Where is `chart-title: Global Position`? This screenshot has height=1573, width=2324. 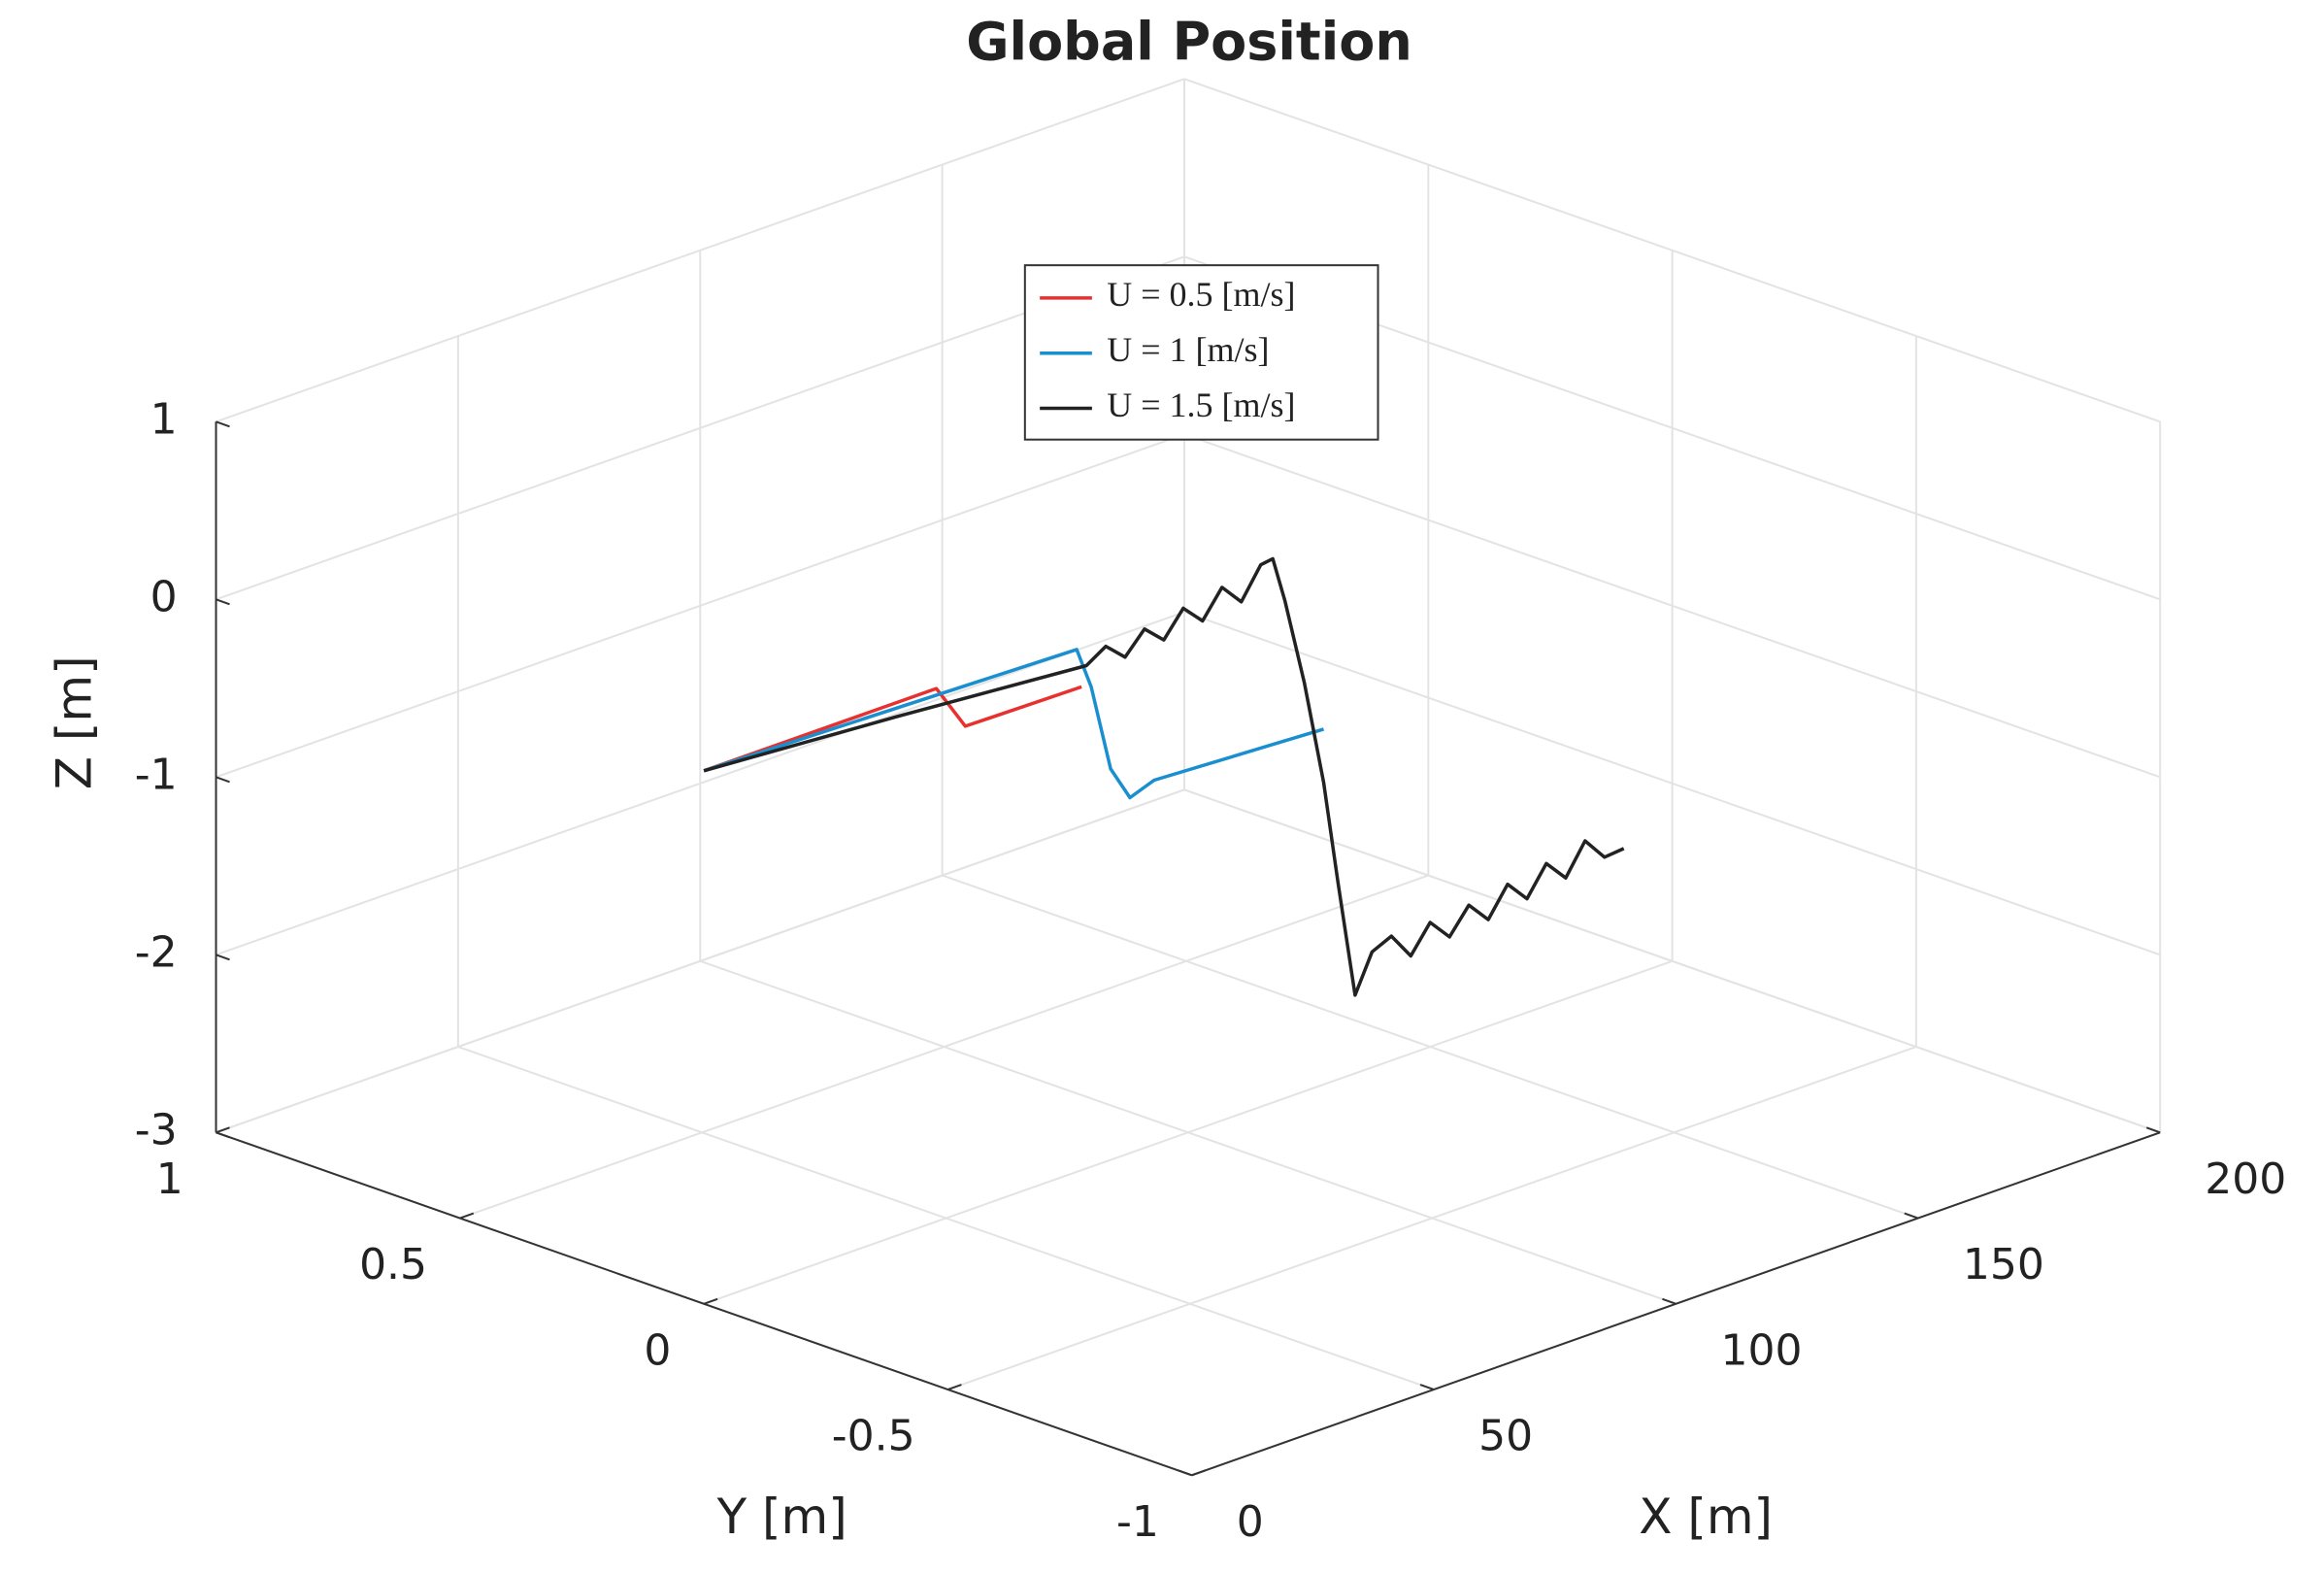 chart-title: Global Position is located at coordinates (1189, 42).